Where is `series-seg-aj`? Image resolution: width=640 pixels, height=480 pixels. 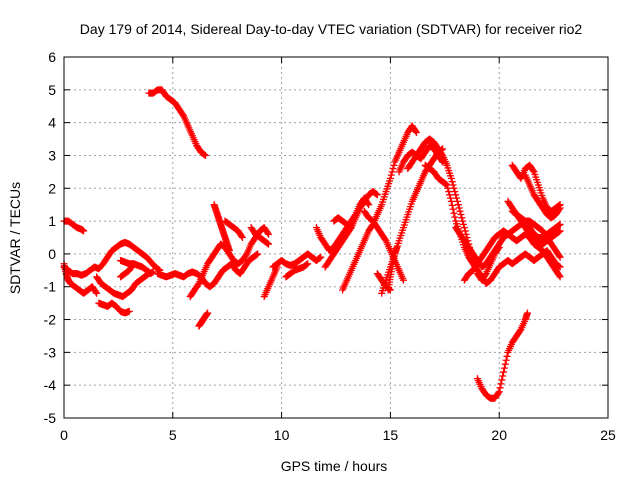 series-seg-aj is located at coordinates (502, 355).